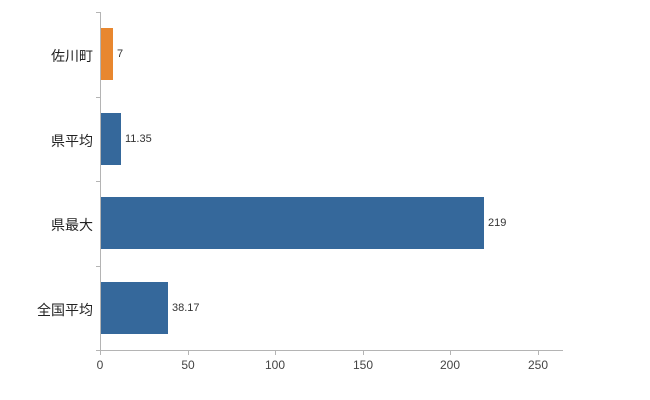 The height and width of the screenshot is (400, 650). I want to click on x-tick-label: 250, so click(538, 365).